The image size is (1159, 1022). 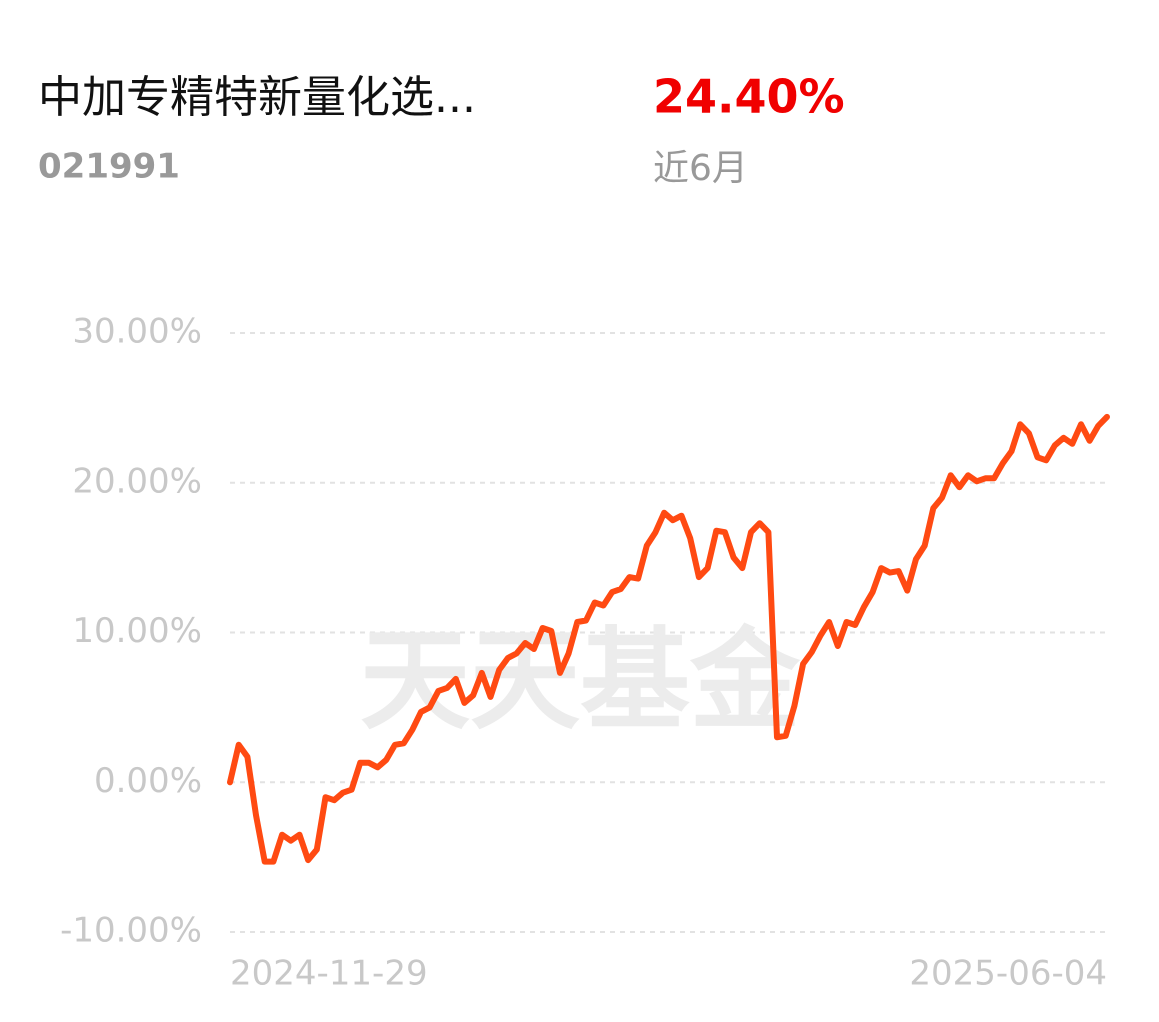 What do you see at coordinates (137, 332) in the screenshot?
I see `y-tick-label: 30.00%` at bounding box center [137, 332].